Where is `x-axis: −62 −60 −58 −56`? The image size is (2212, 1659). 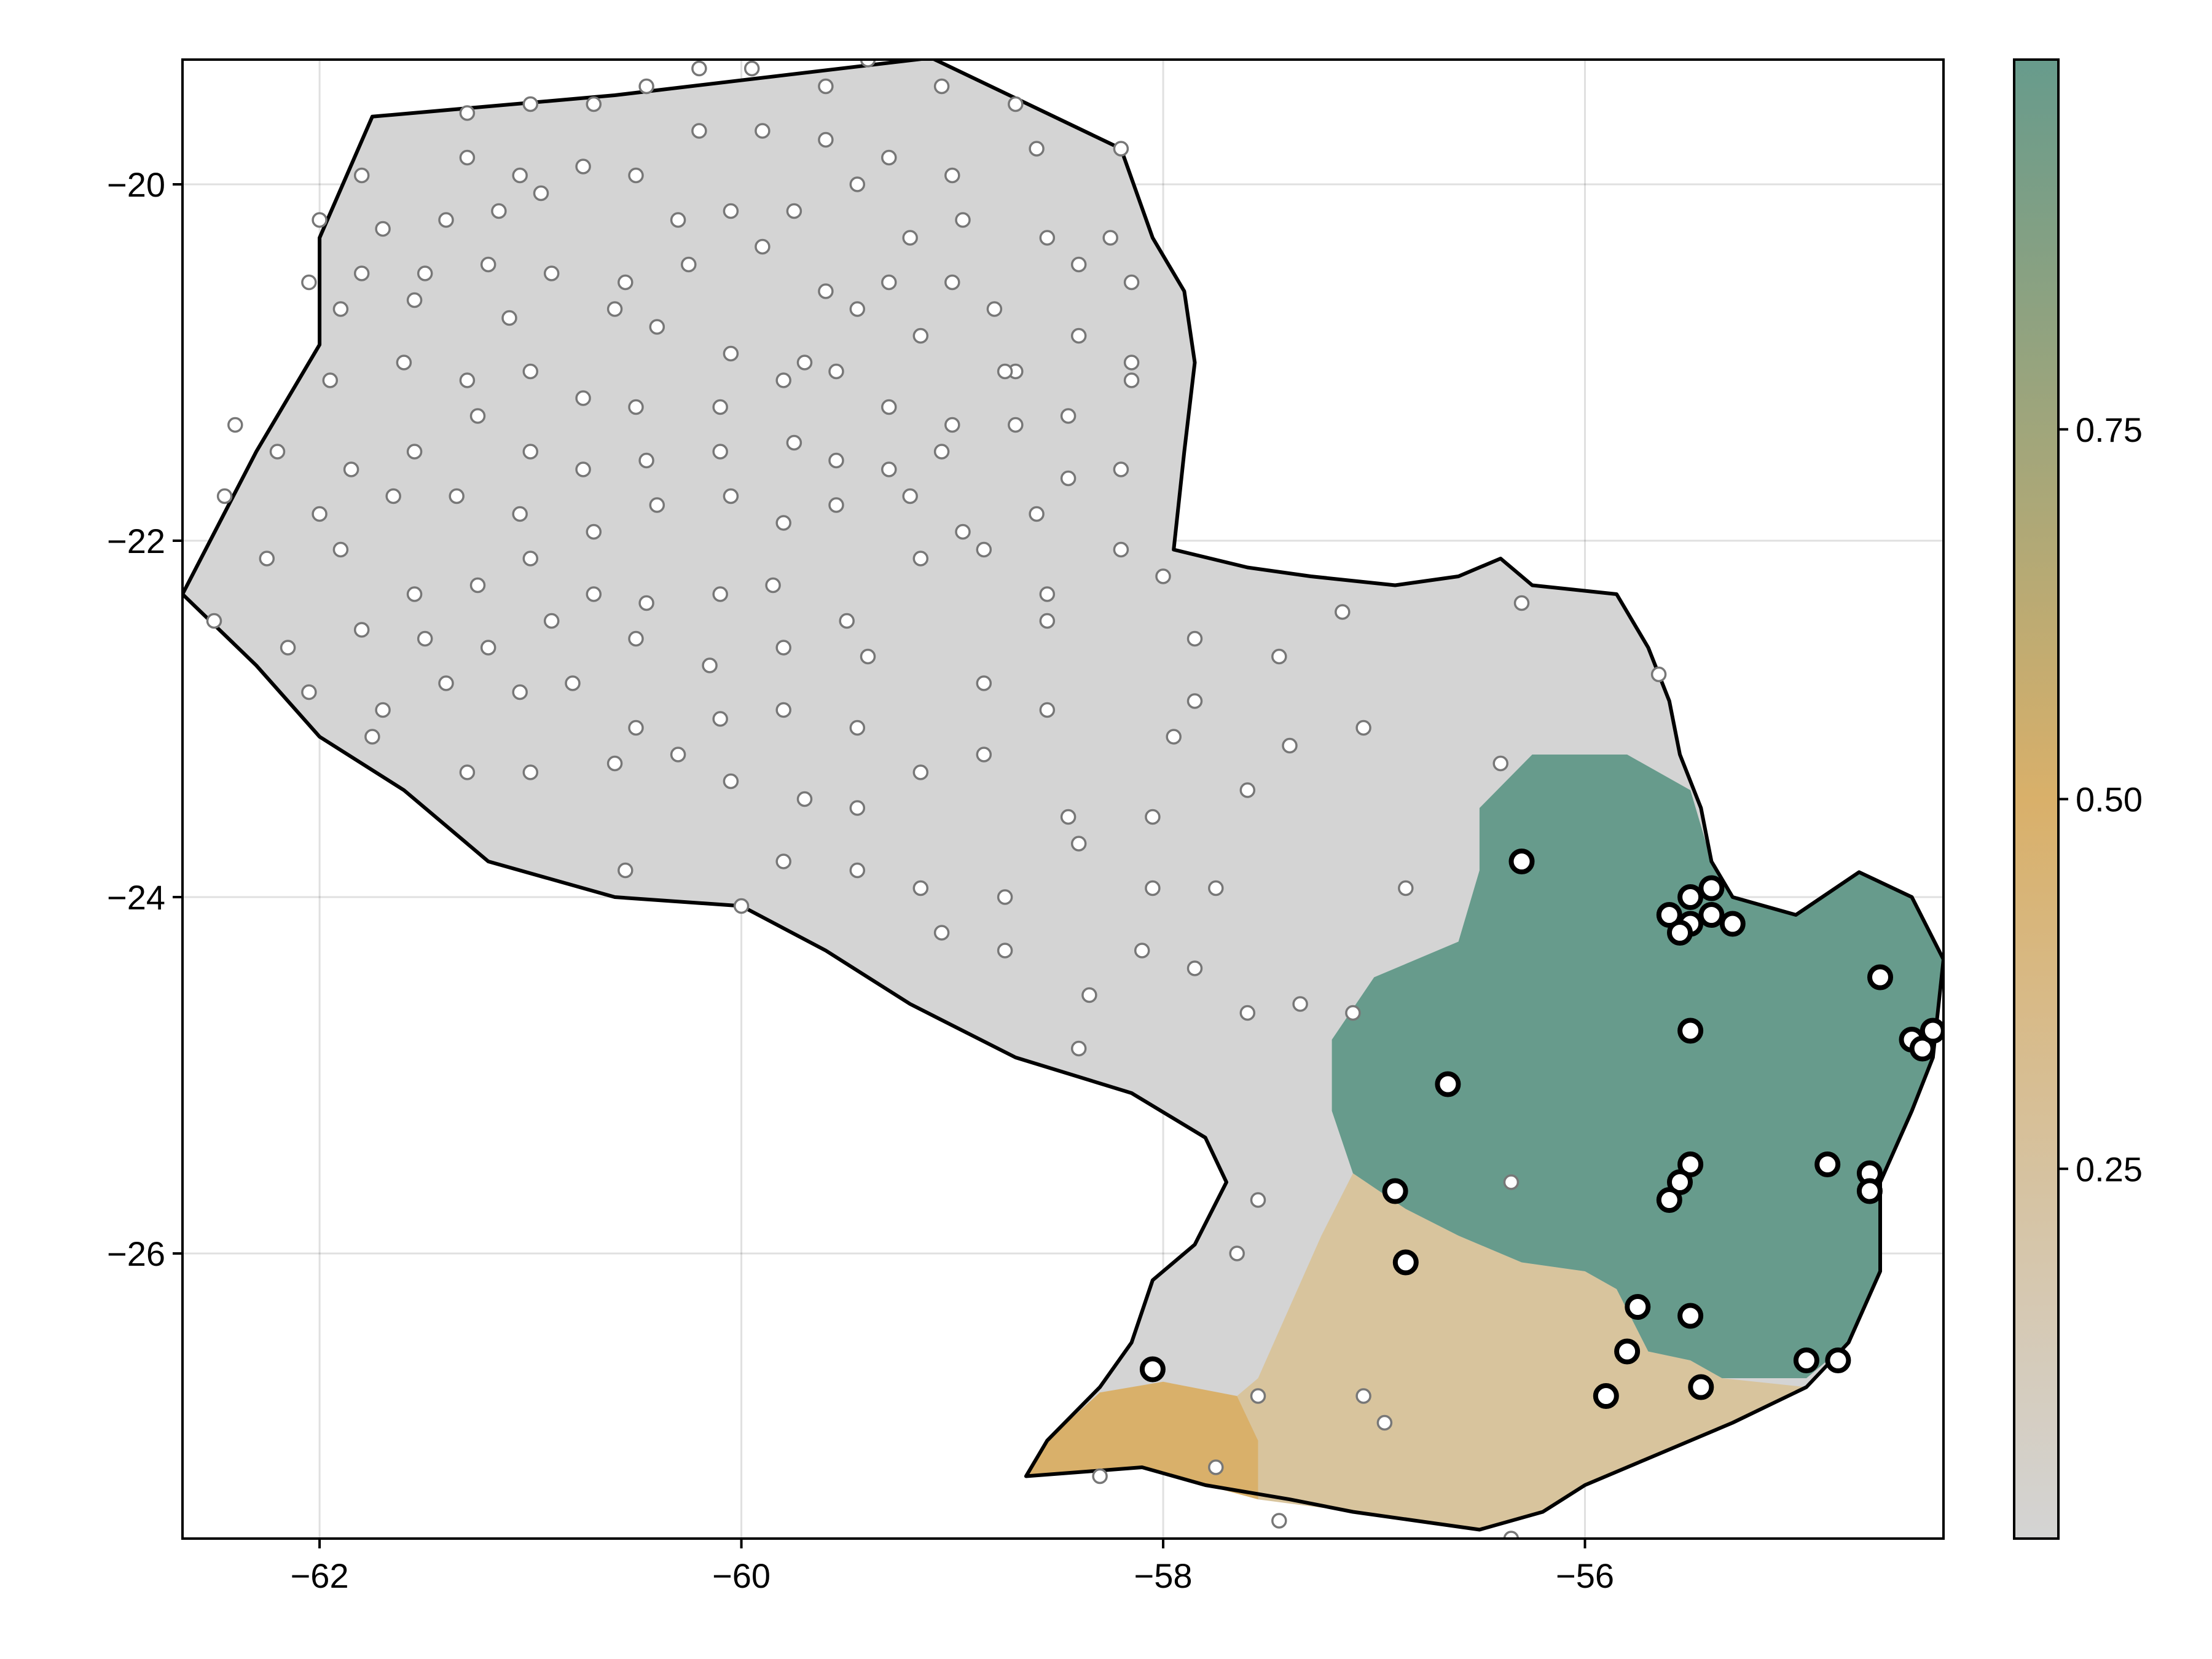 x-axis: −62 −60 −58 −56 is located at coordinates (952, 1567).